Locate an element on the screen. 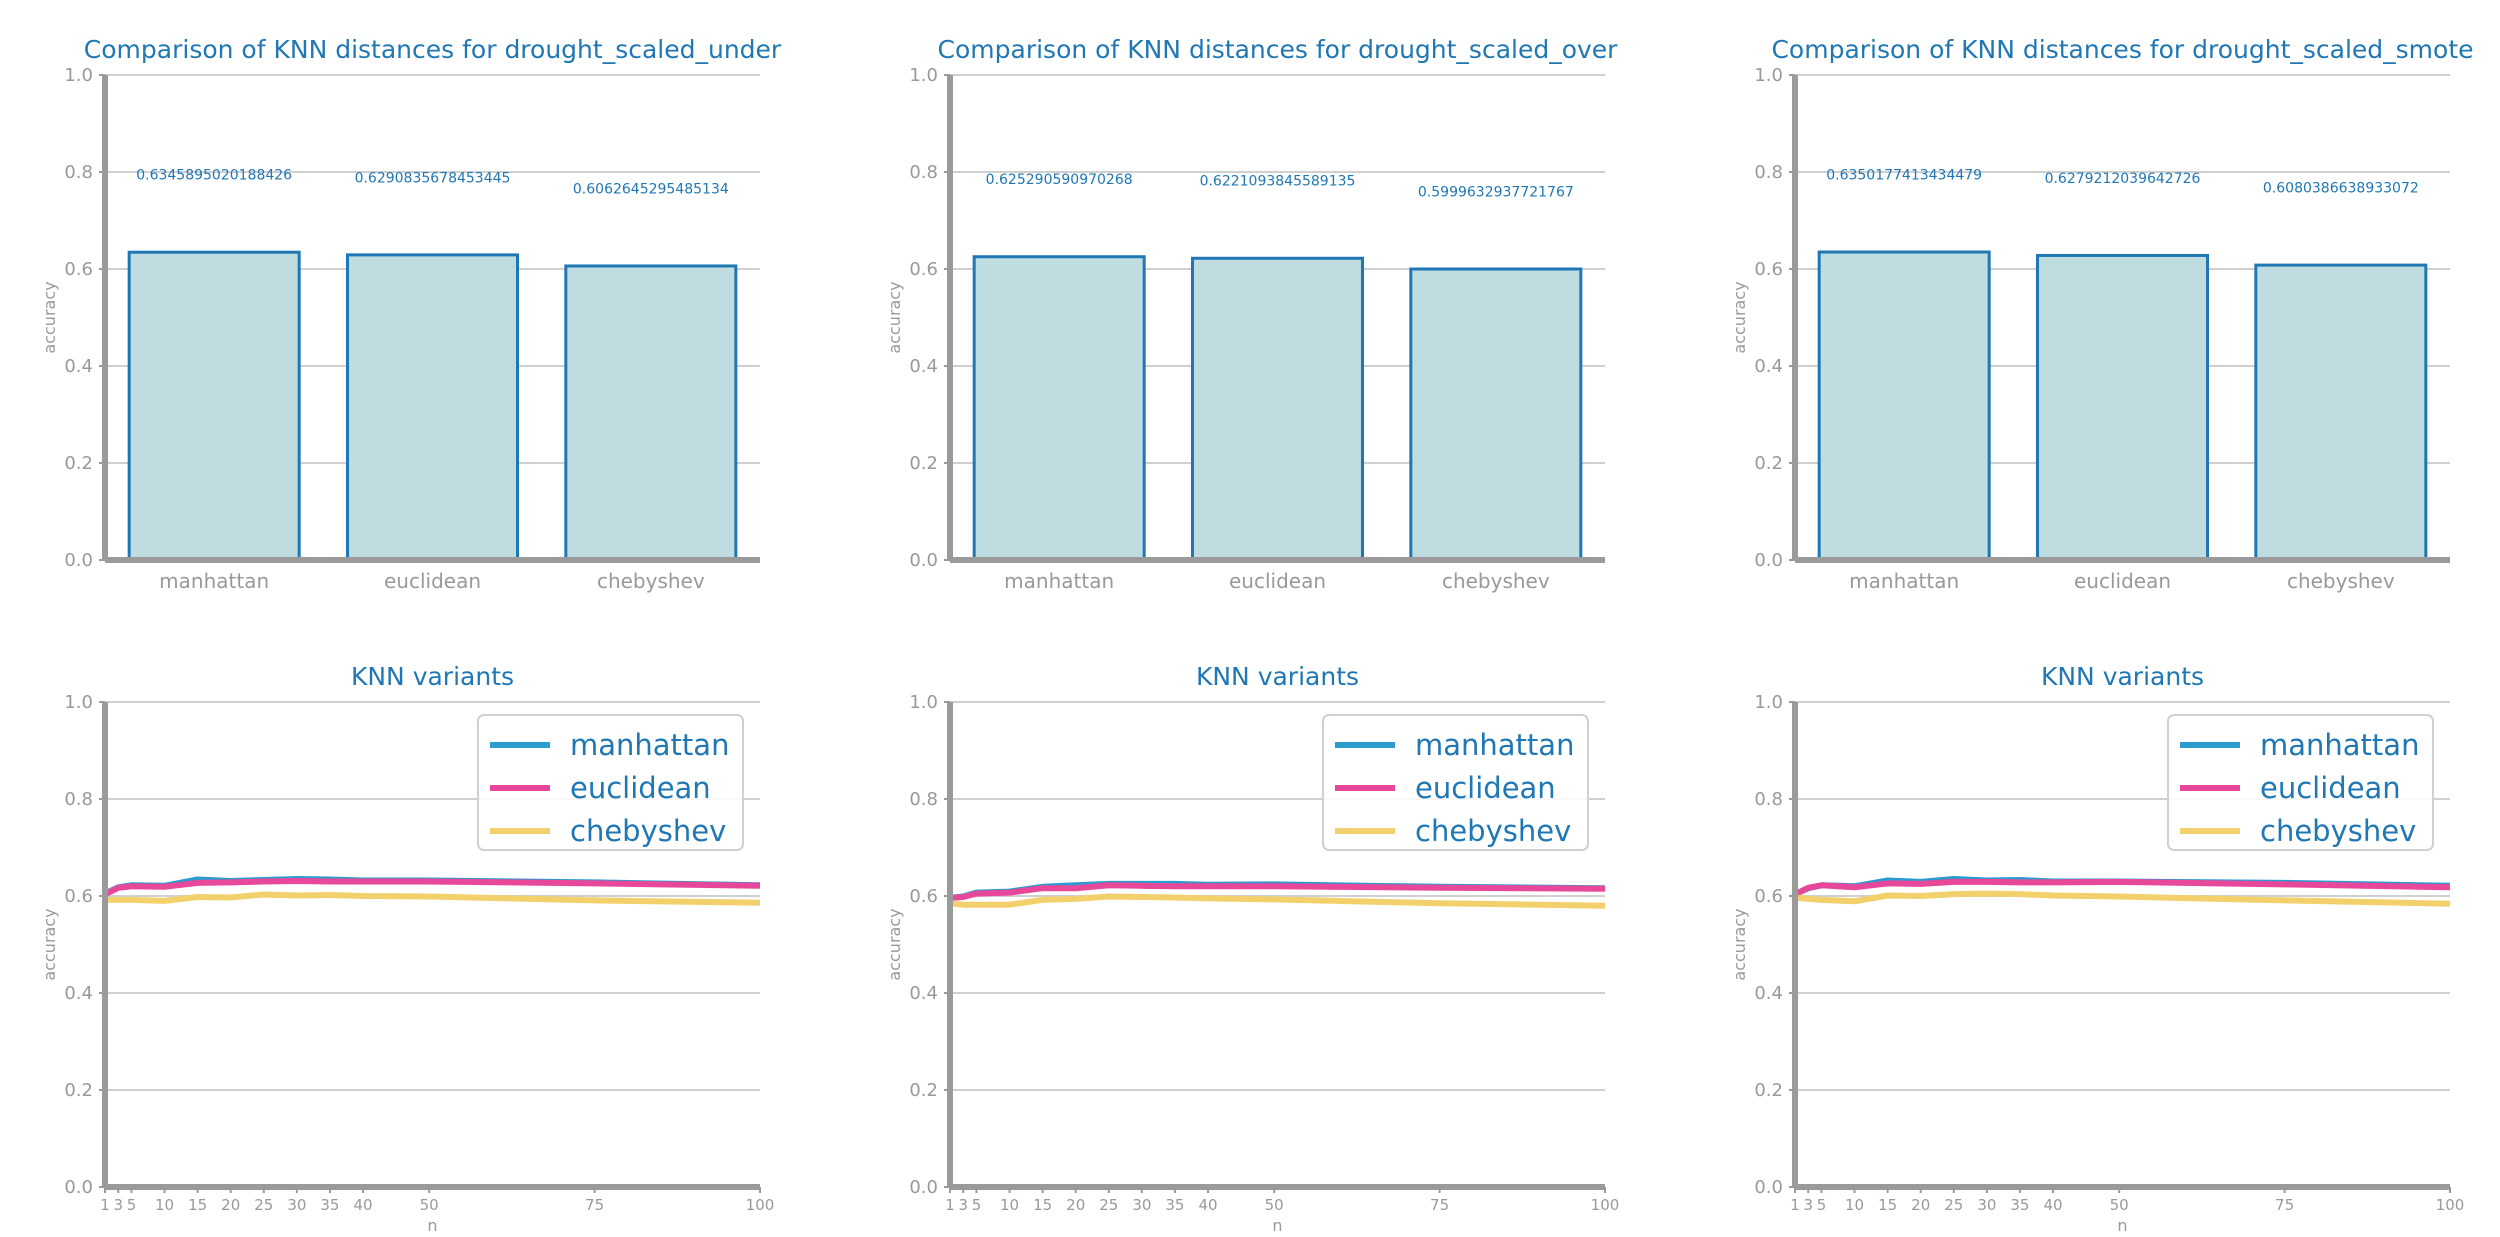 Image resolution: width=2500 pixels, height=1237 pixels. bar-manhattan is located at coordinates (1904, 406).